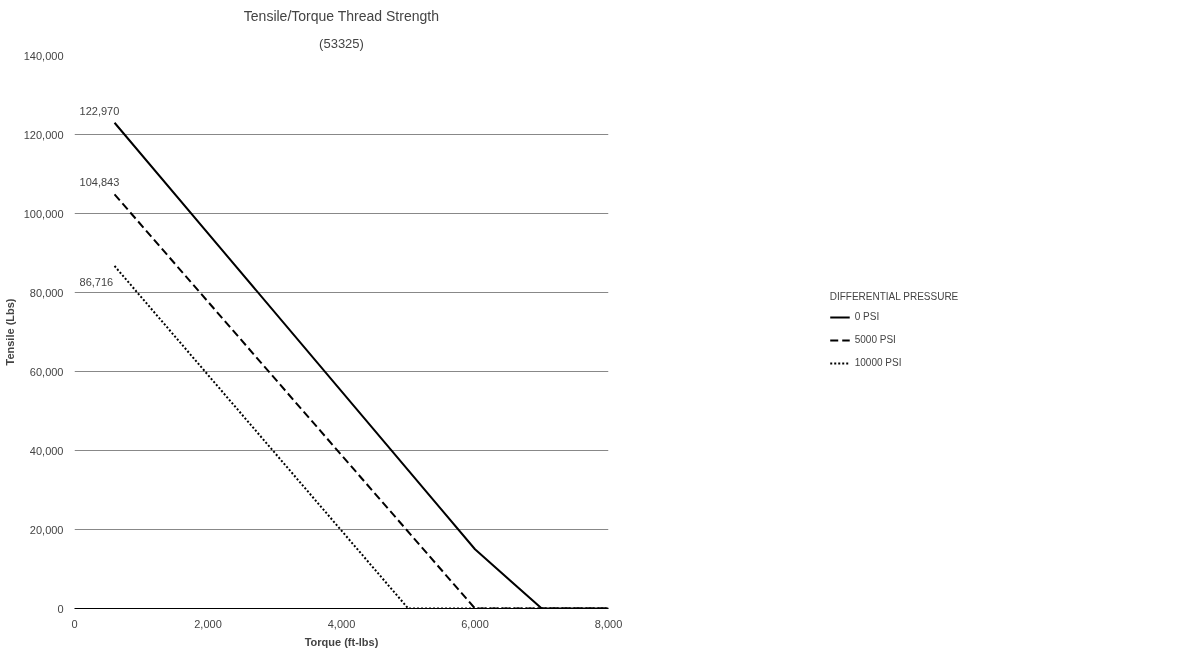  Describe the element at coordinates (99, 182) in the screenshot. I see `data-label: 104,843` at that location.